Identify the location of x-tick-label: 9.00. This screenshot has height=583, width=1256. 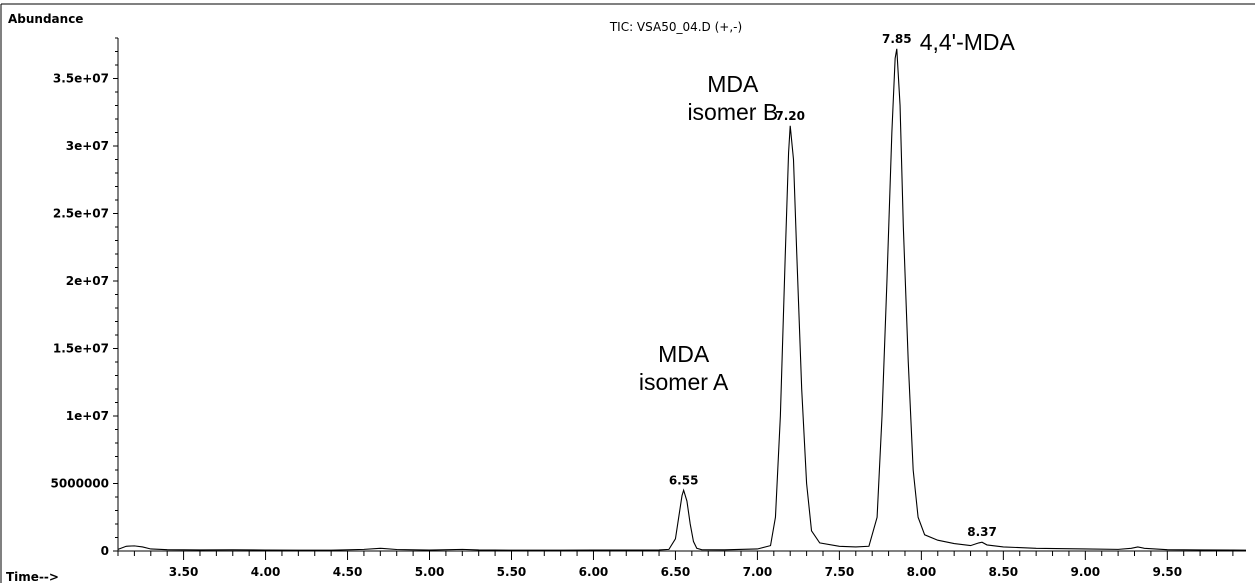
(1086, 572).